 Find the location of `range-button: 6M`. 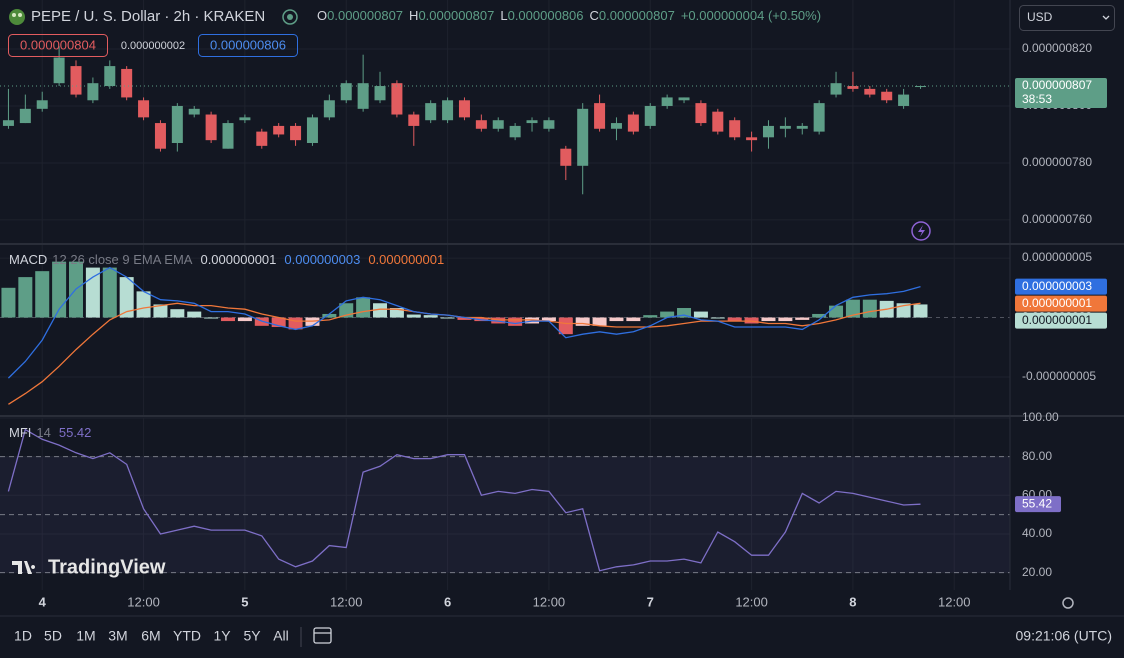

range-button: 6M is located at coordinates (150, 636).